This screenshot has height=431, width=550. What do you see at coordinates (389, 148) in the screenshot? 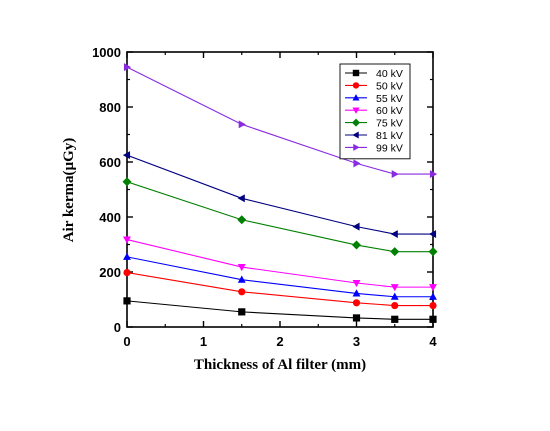
I see `legend-label: 99 kV` at bounding box center [389, 148].